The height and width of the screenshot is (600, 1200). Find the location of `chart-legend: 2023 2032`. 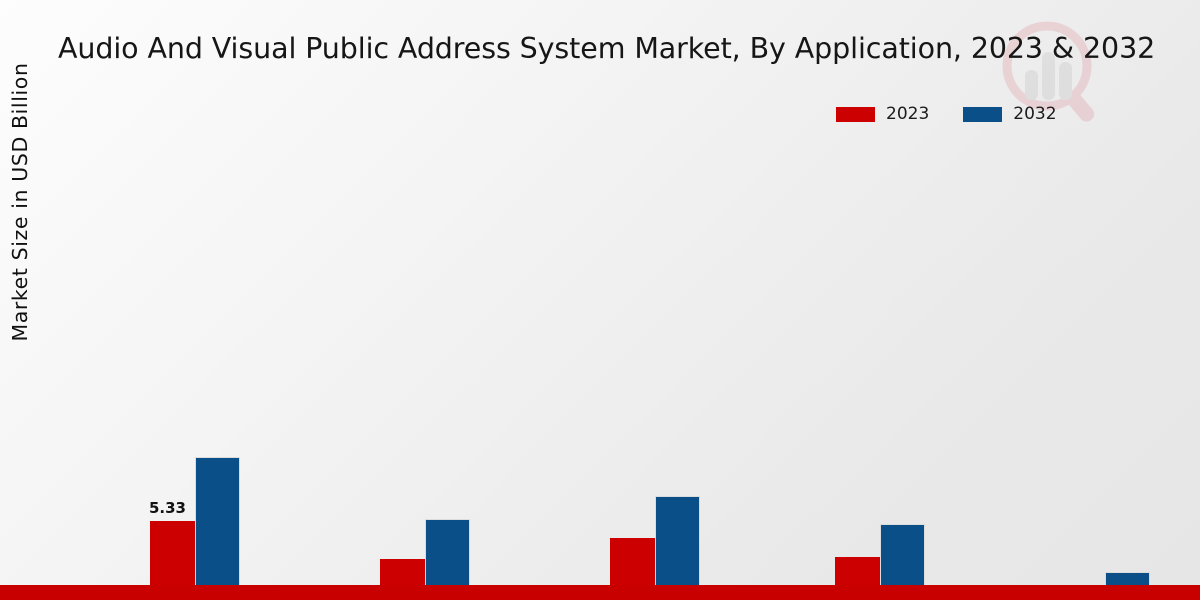

chart-legend: 2023 2032 is located at coordinates (946, 114).